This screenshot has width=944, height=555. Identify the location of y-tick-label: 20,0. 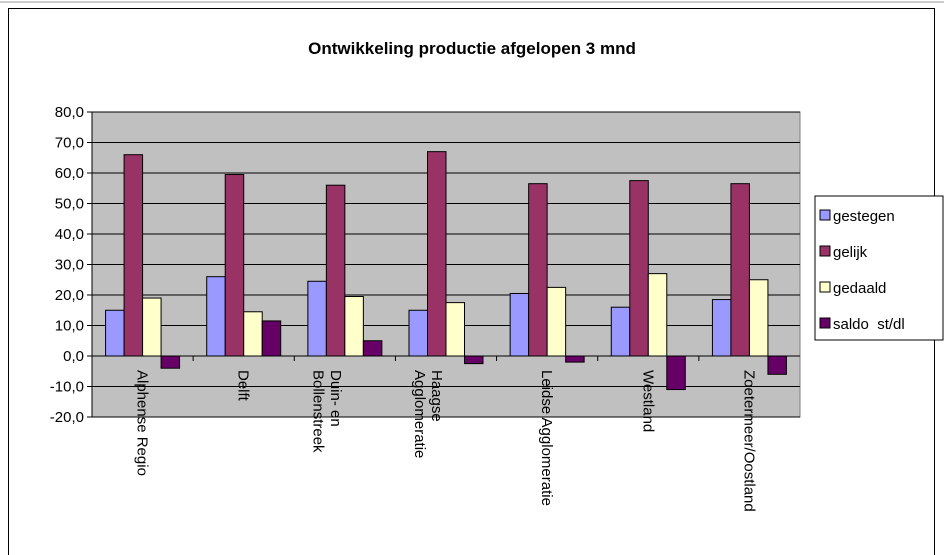
(69, 295).